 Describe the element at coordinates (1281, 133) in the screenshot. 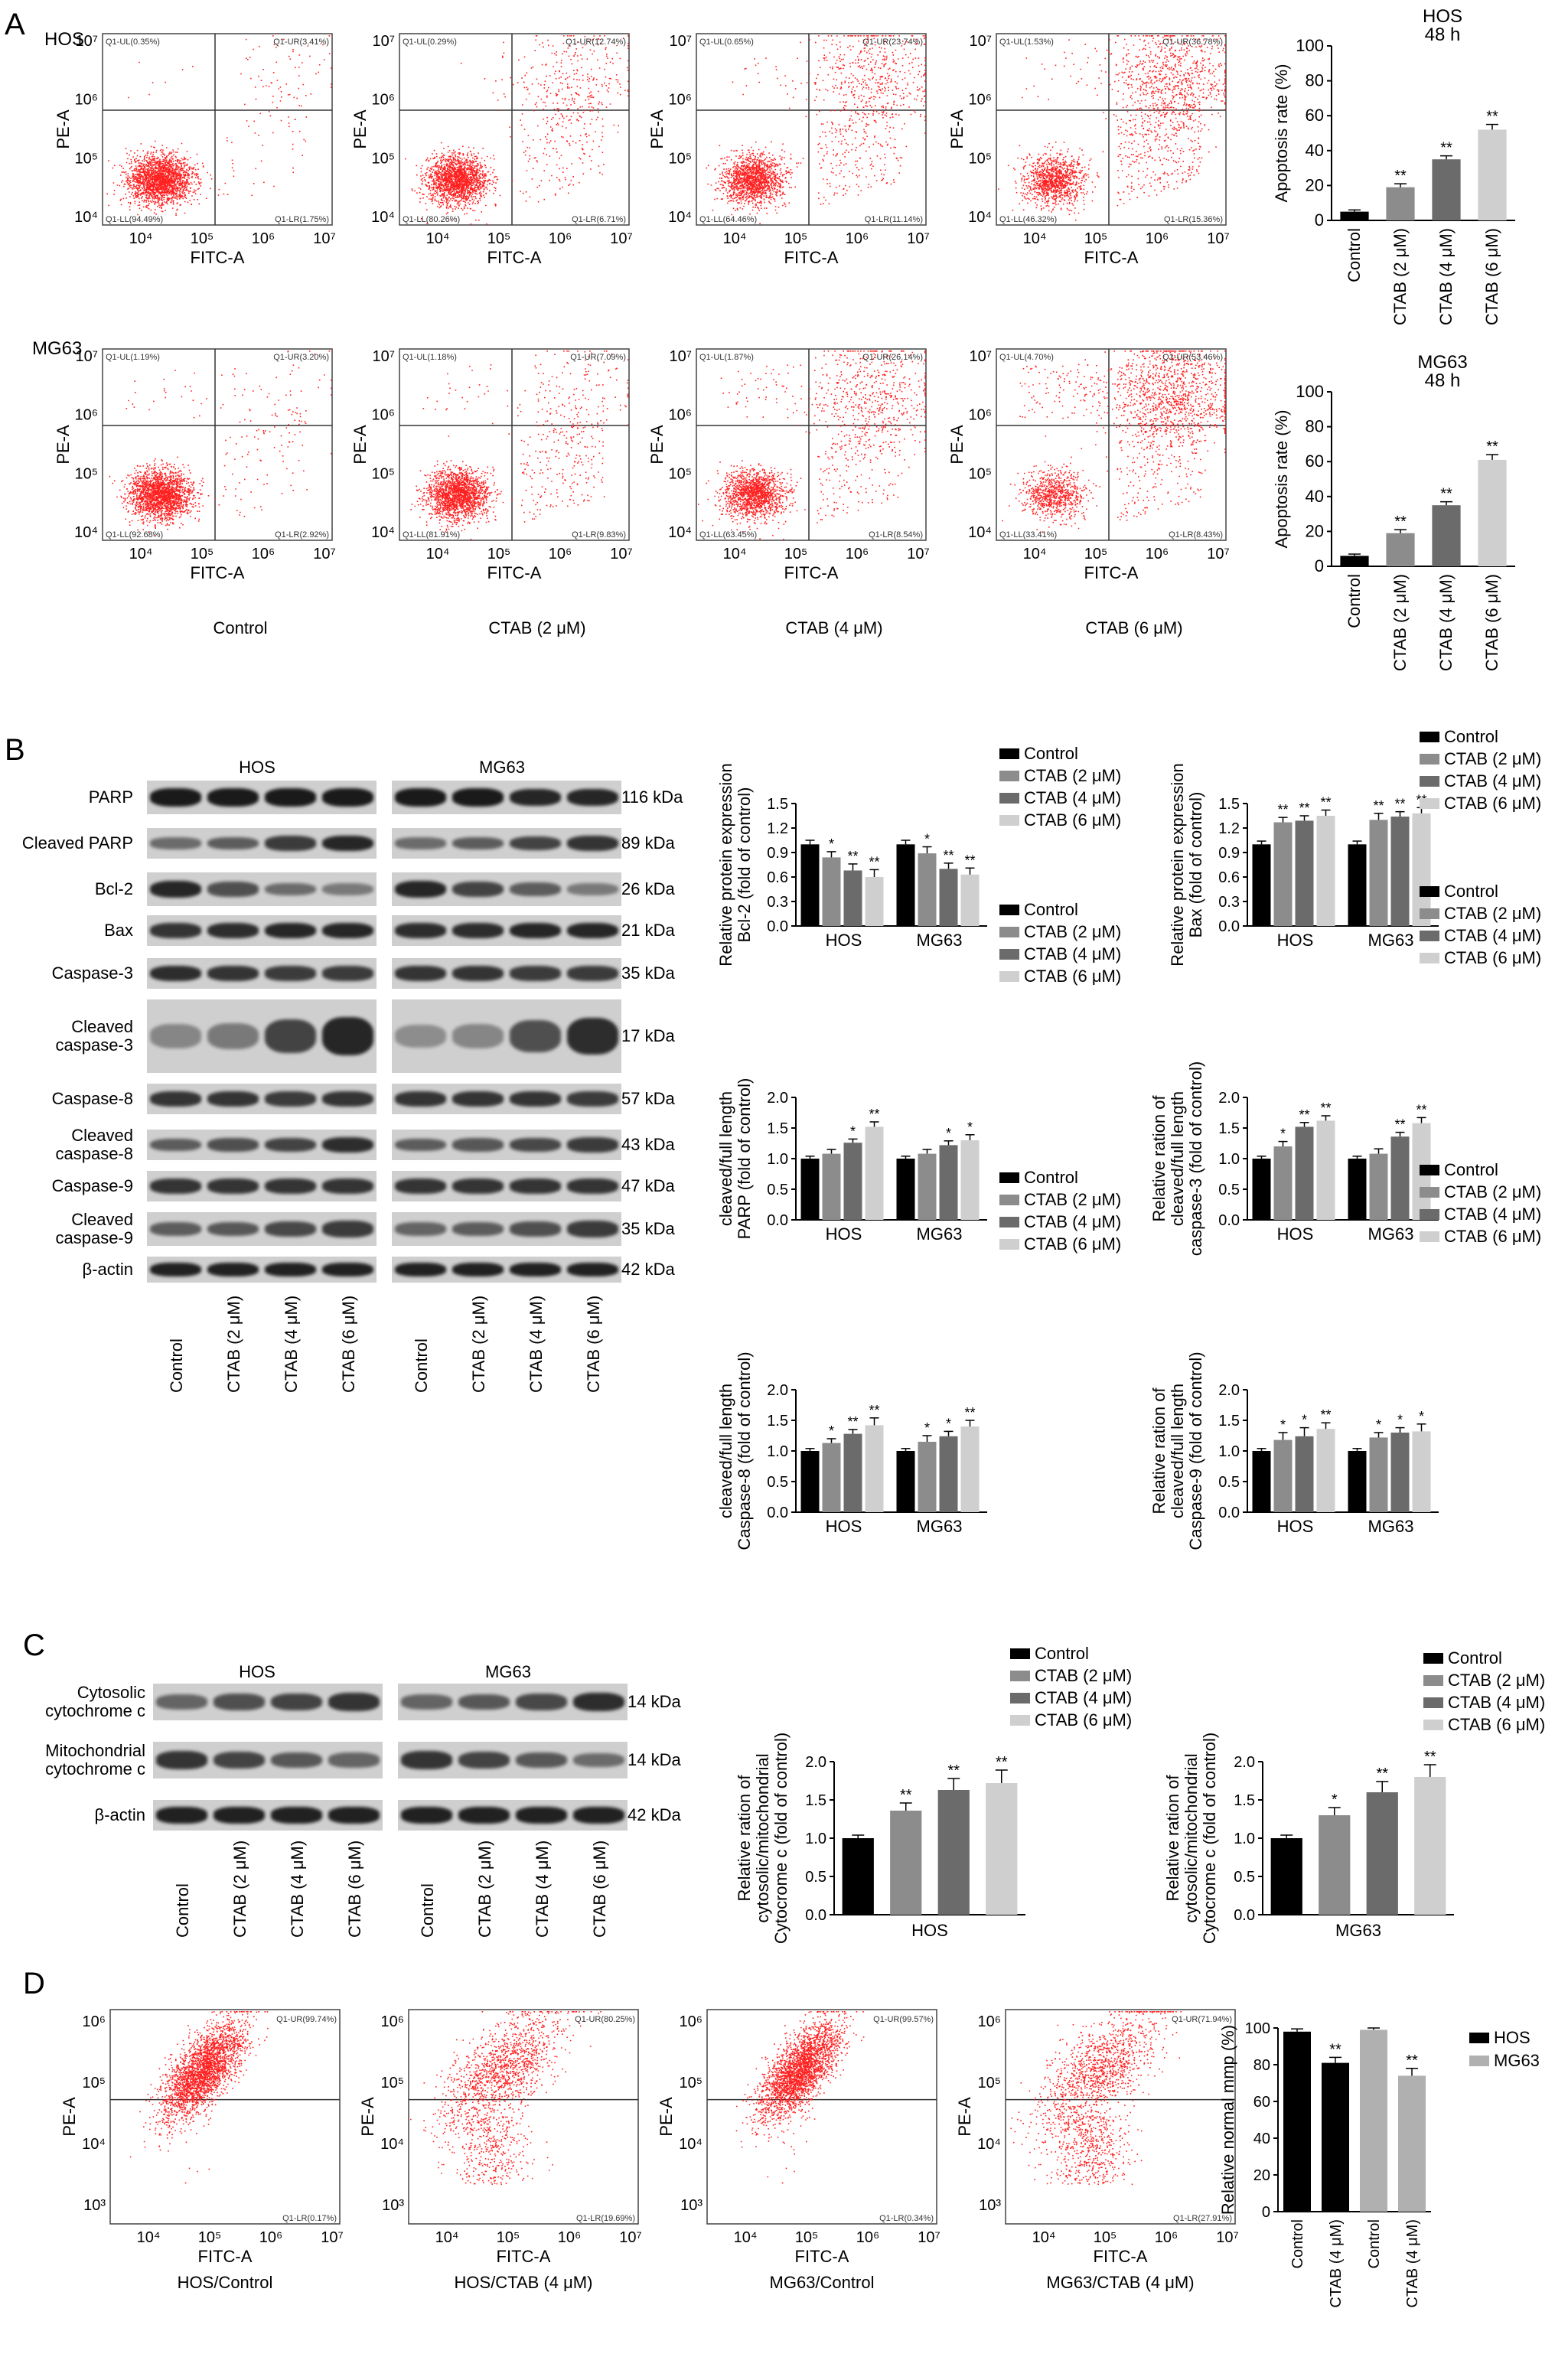

I see `y-axis-label: Apoptosis rate (%)` at that location.